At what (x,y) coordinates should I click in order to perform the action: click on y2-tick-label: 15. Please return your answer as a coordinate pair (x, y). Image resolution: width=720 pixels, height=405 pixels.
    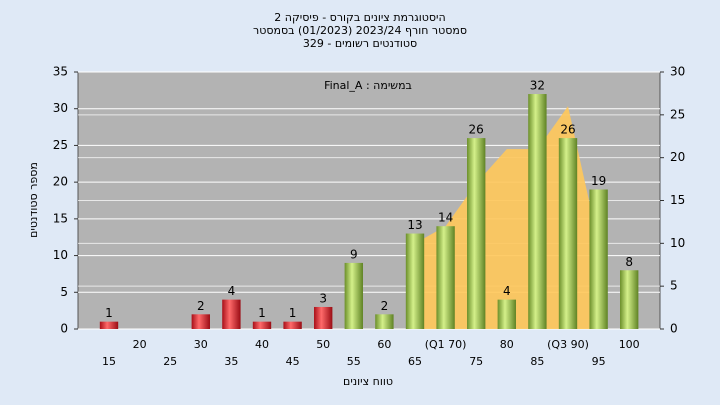
    Looking at the image, I should click on (677, 200).